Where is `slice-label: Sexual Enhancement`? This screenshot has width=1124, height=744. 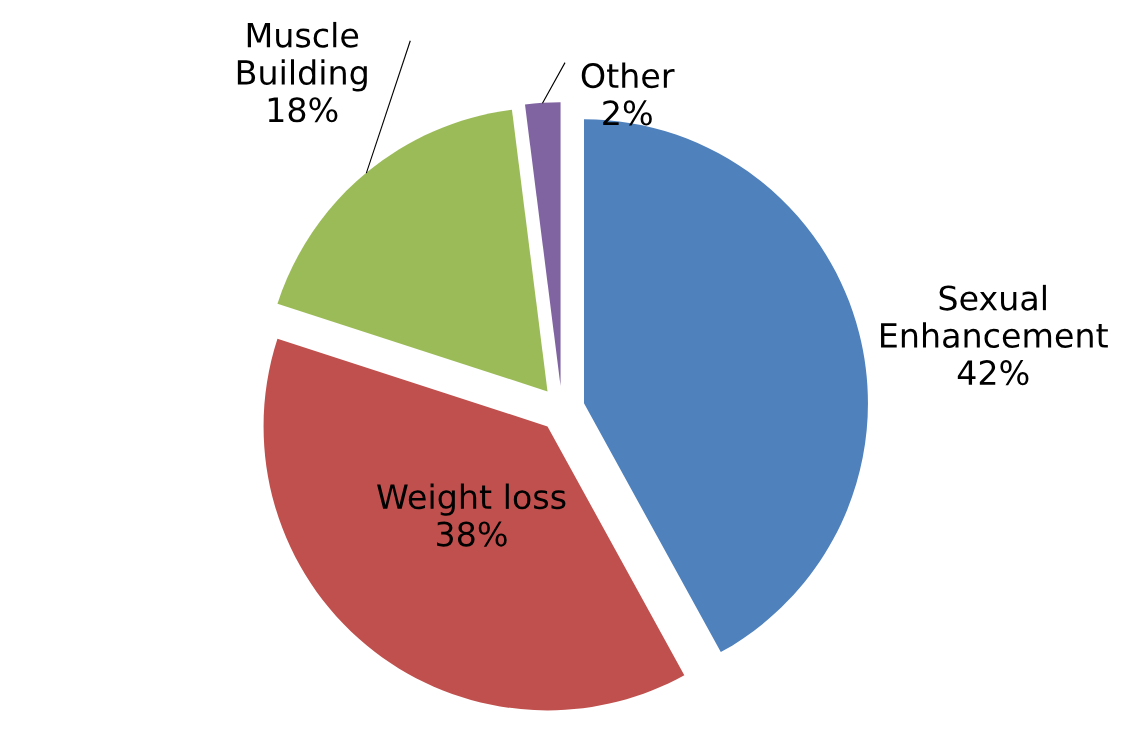
slice-label: Sexual Enhancement is located at coordinates (994, 316).